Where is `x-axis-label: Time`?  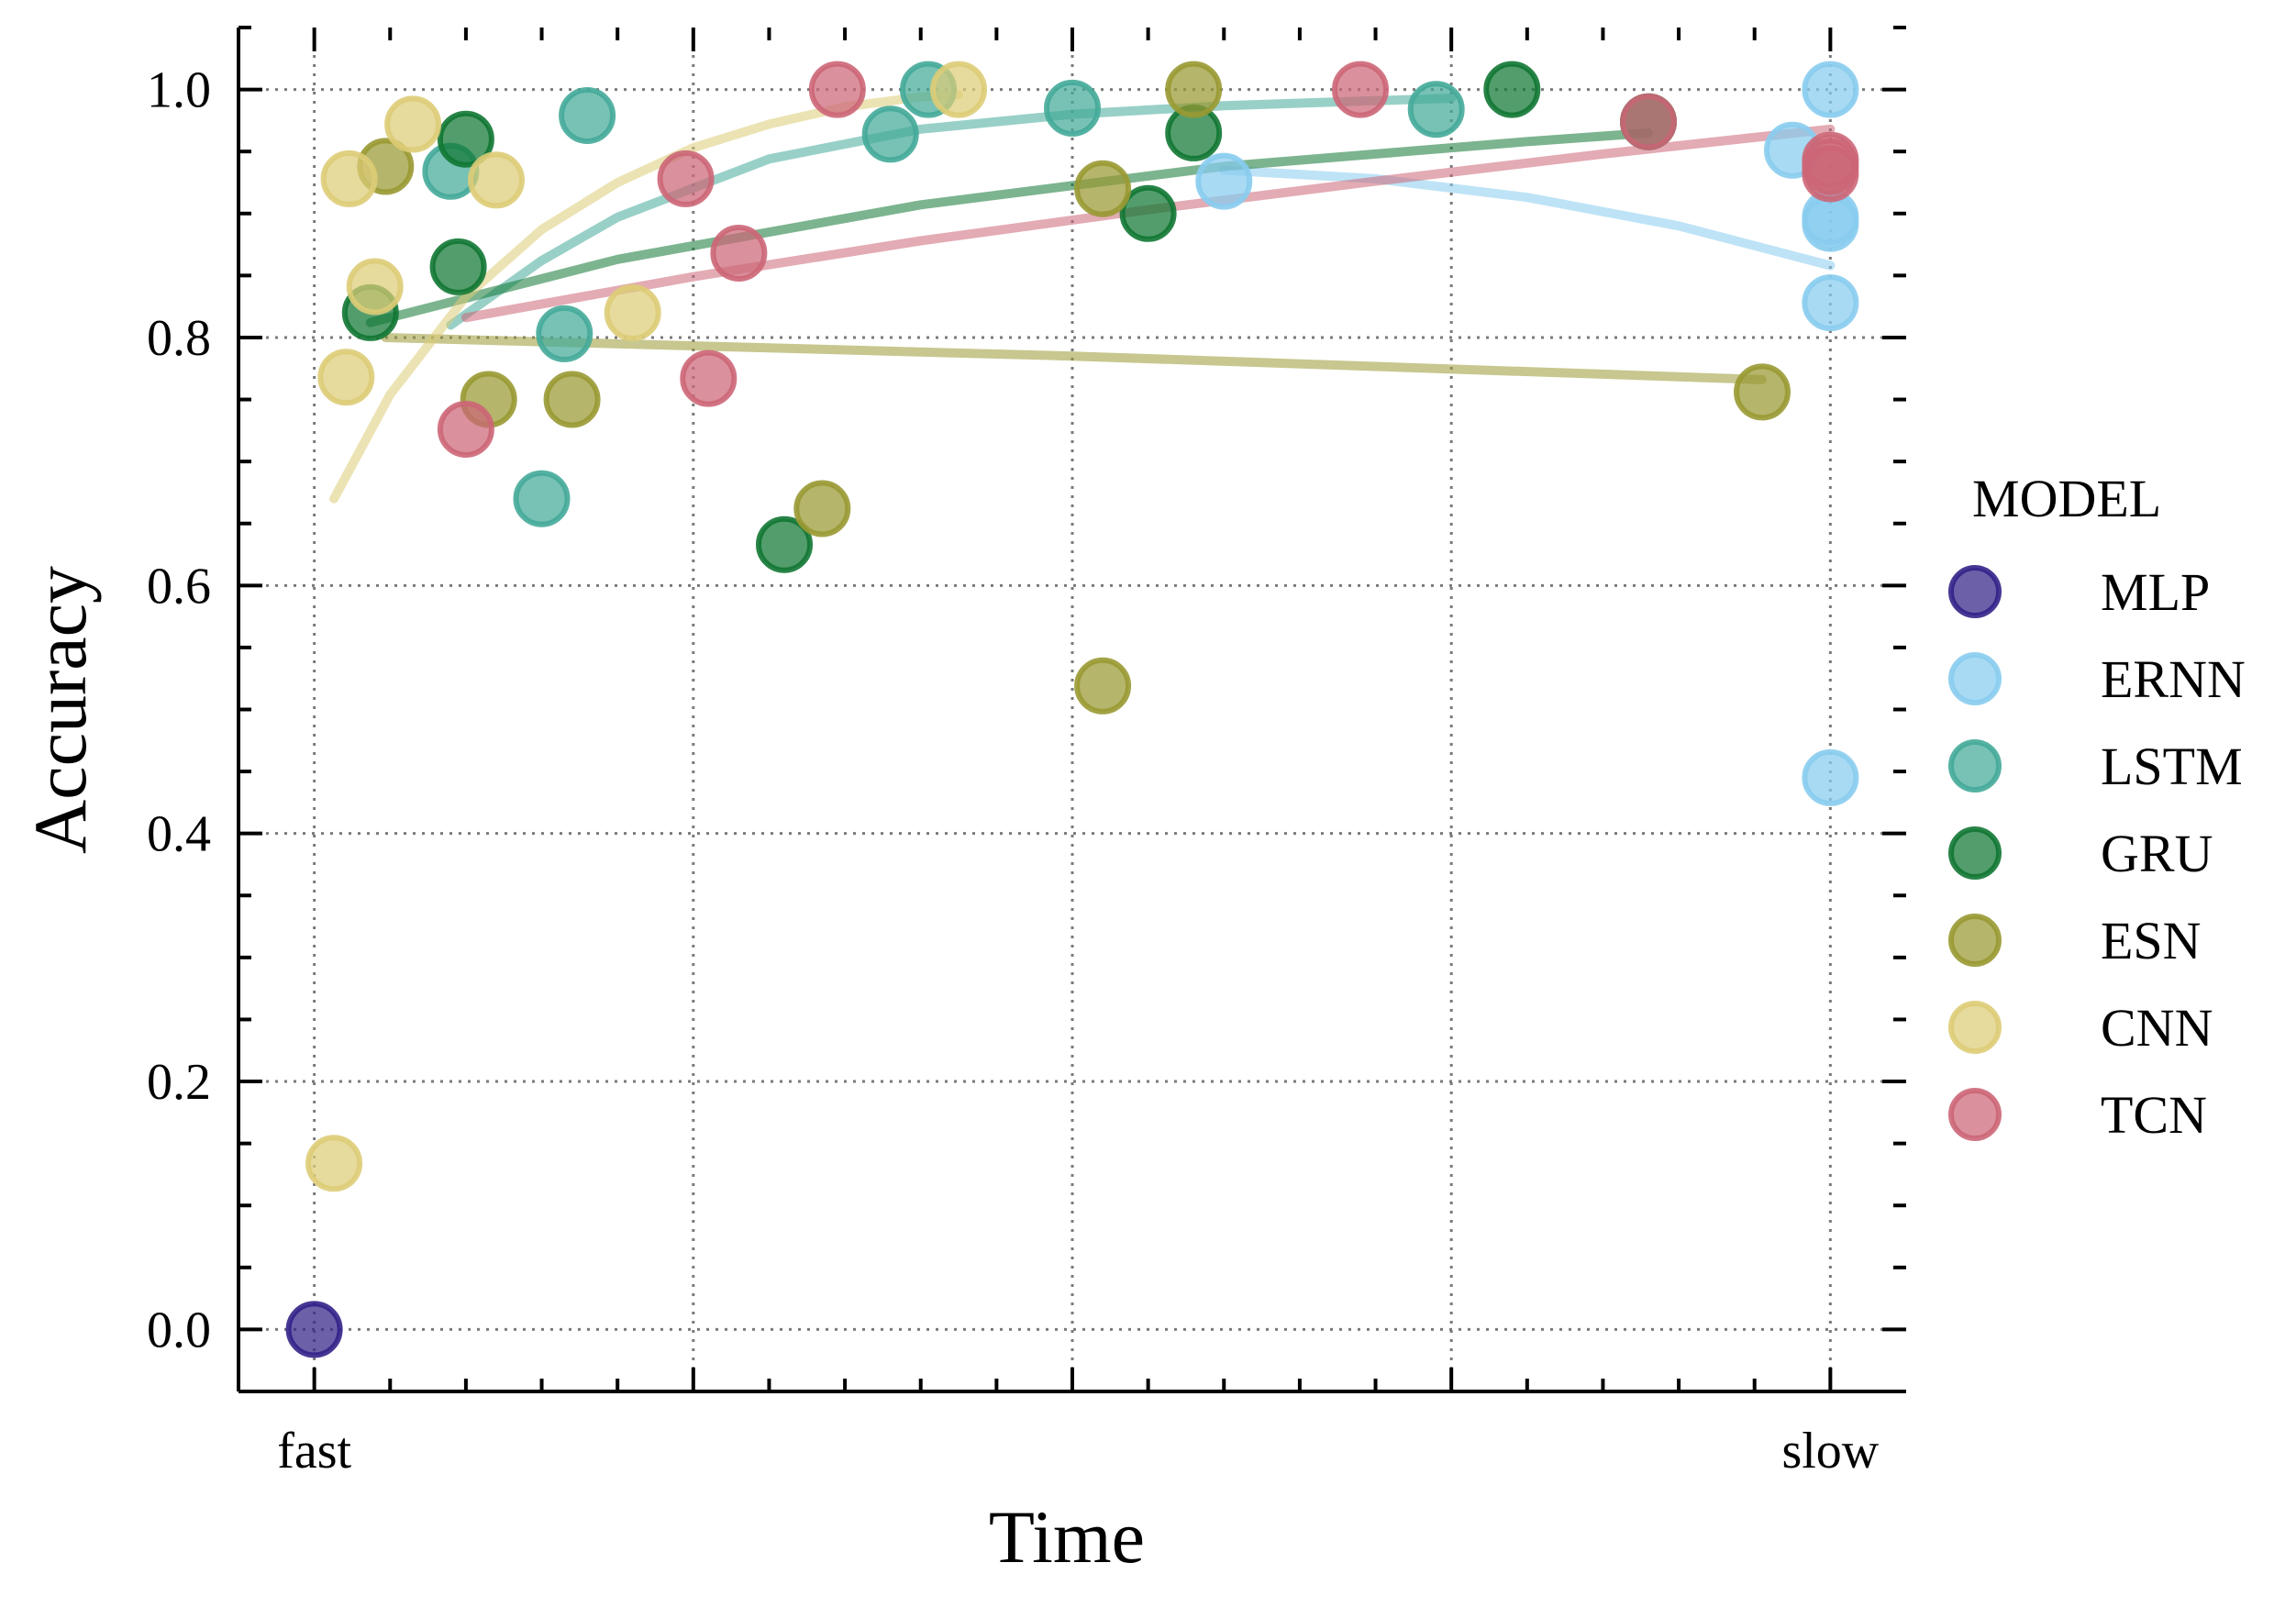 x-axis-label: Time is located at coordinates (1067, 1537).